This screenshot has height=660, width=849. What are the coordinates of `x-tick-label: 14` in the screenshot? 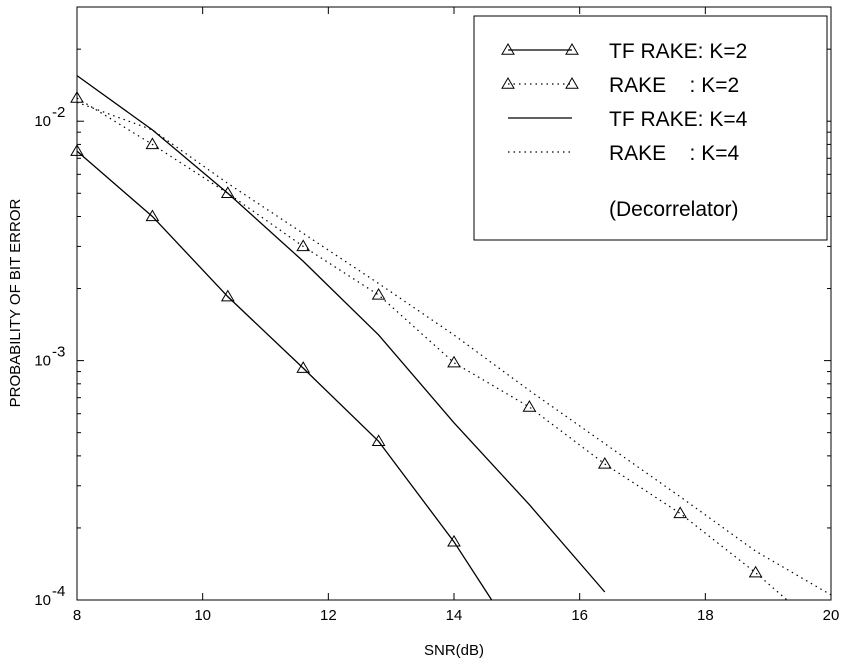 It's located at (454, 615).